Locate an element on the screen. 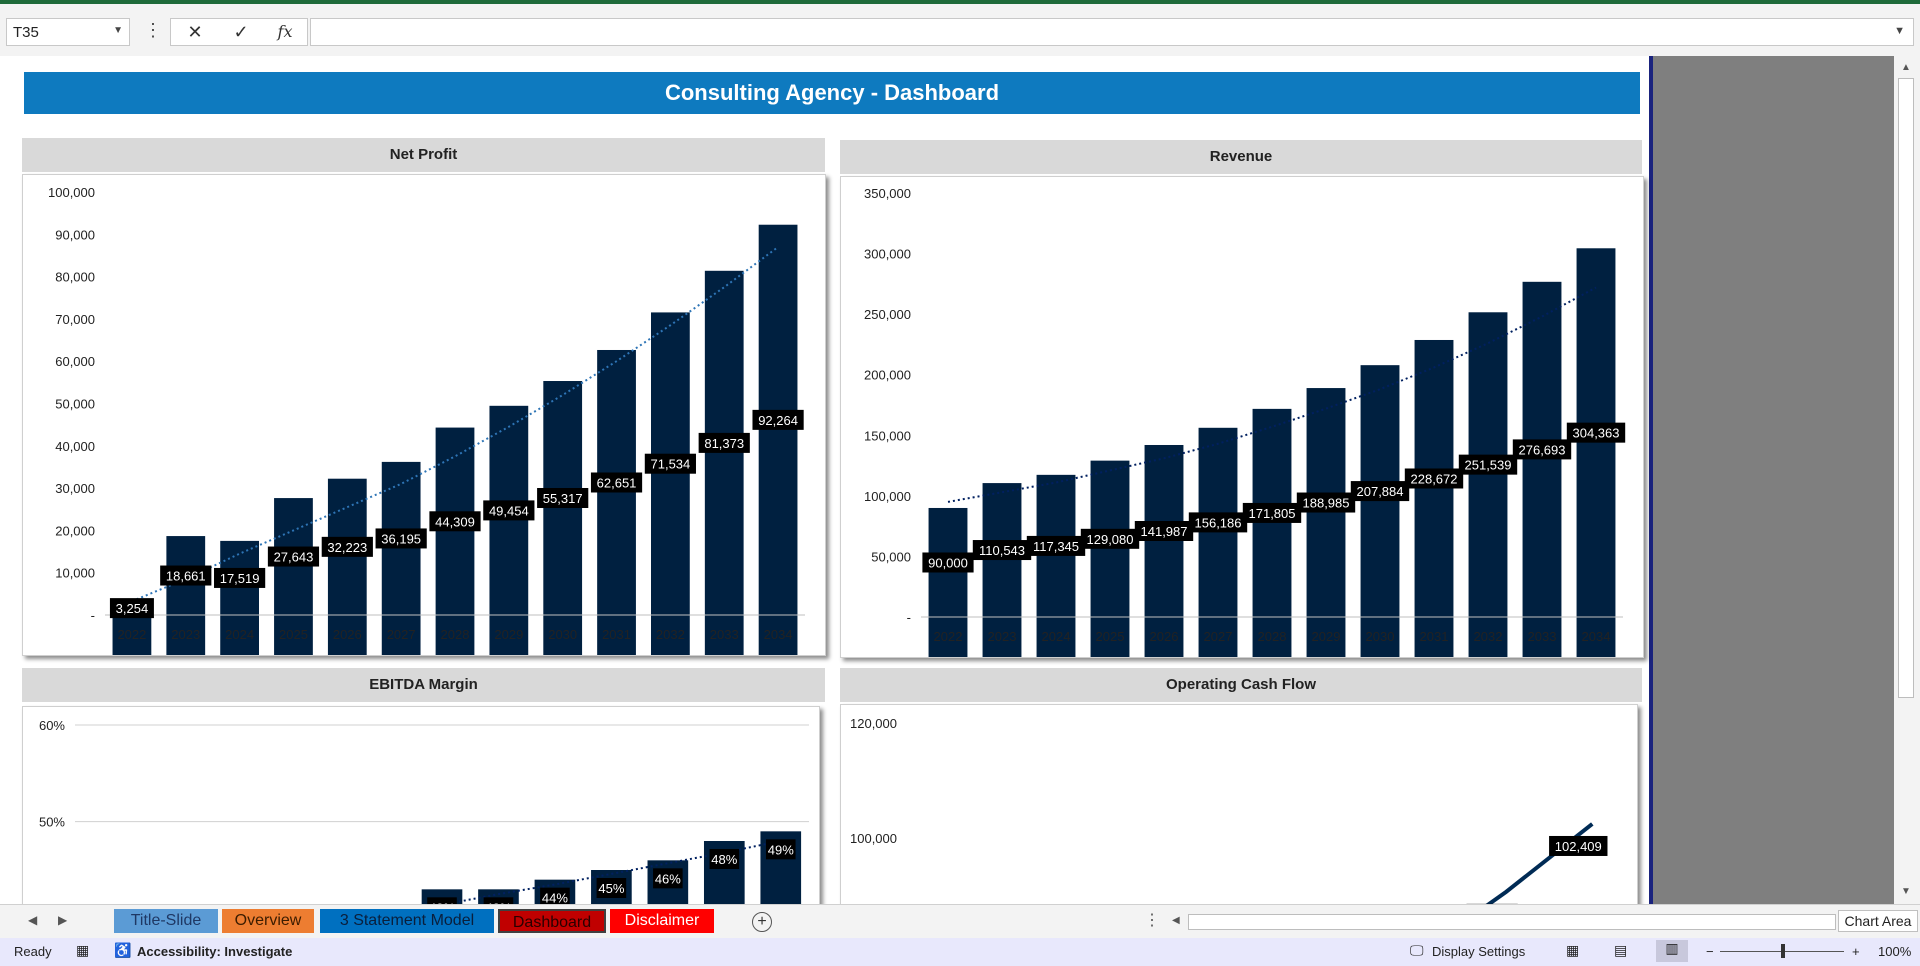 This screenshot has height=966, width=1920. tab-disclaimer: Disclaimer is located at coordinates (662, 921).